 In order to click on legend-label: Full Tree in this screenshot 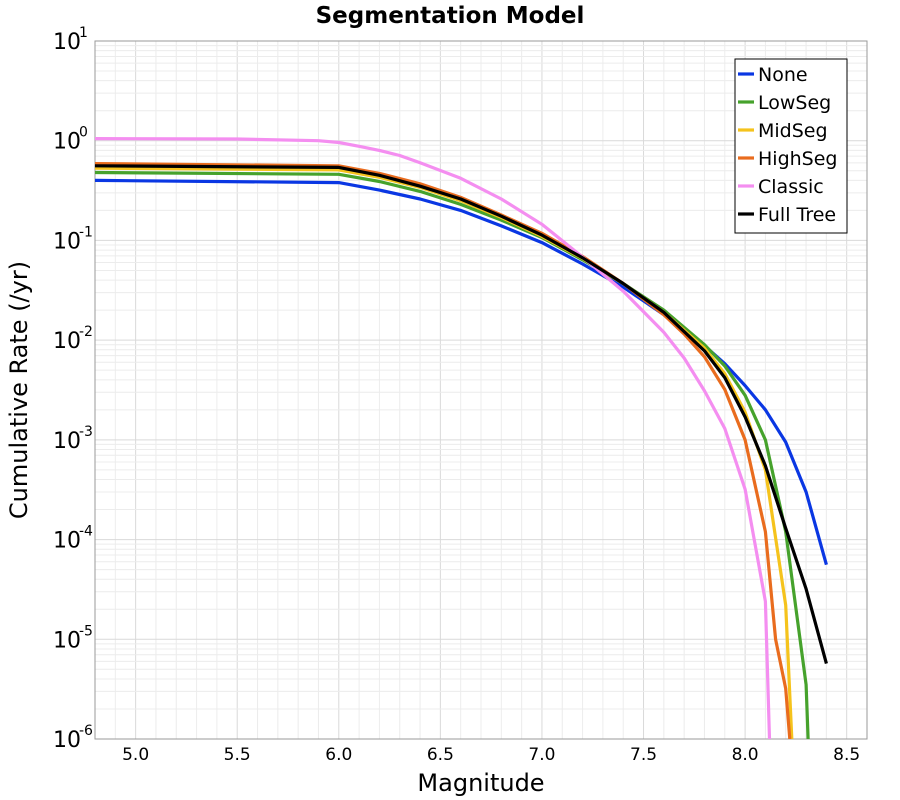, I will do `click(797, 215)`.